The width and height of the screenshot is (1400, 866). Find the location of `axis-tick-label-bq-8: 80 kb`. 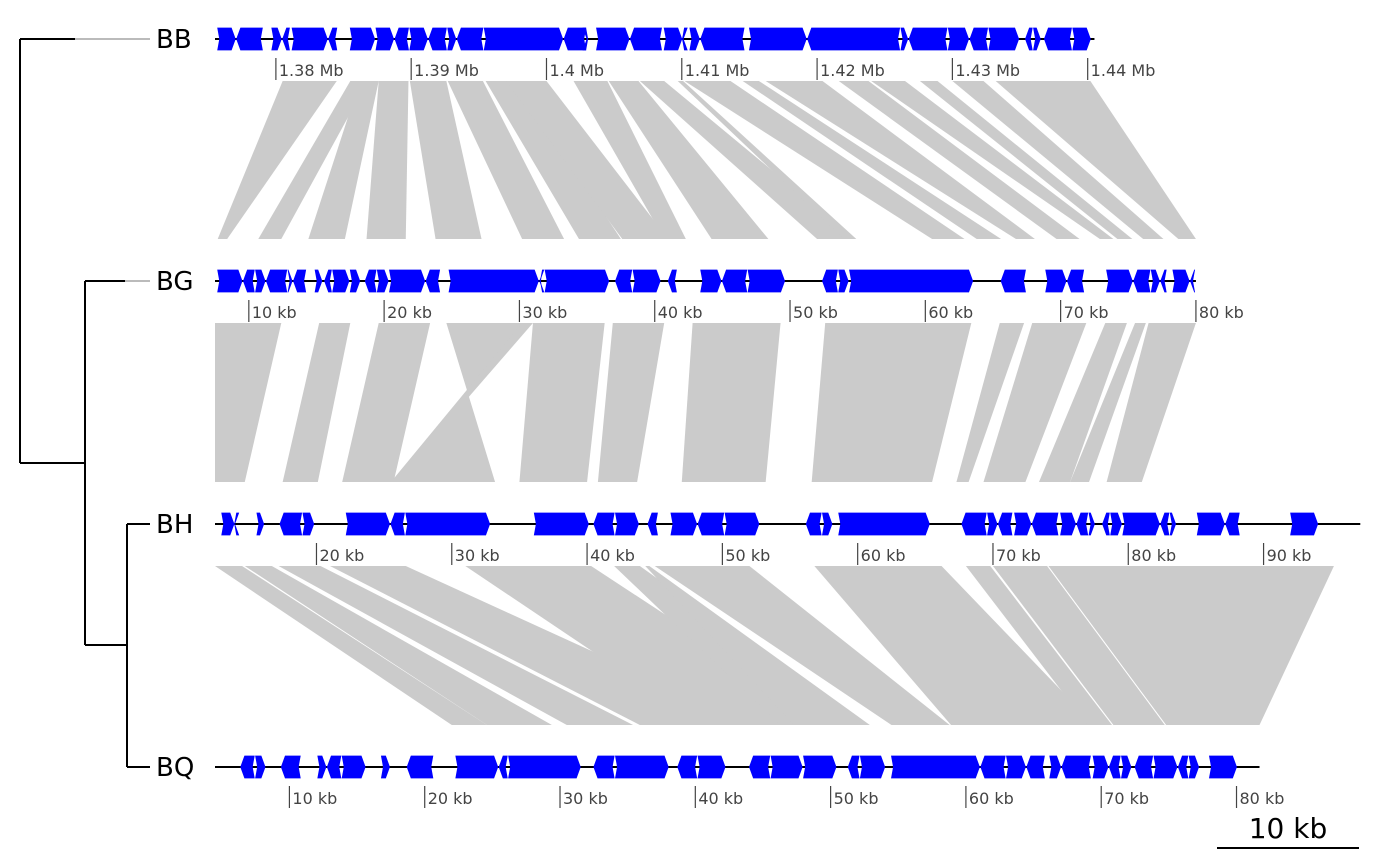

axis-tick-label-bq-8: 80 kb is located at coordinates (1262, 798).